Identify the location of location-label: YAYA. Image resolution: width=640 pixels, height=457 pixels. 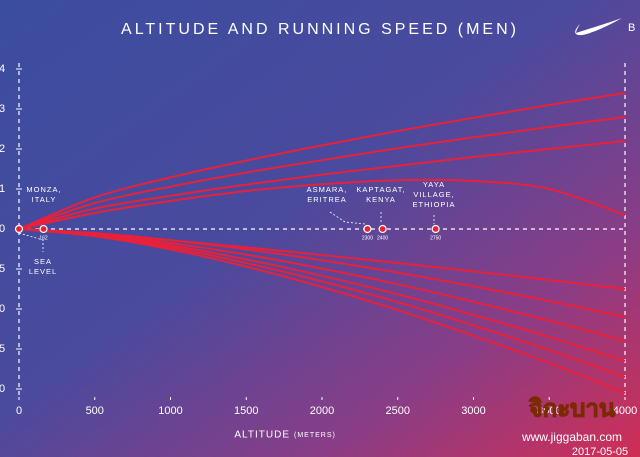
(434, 184).